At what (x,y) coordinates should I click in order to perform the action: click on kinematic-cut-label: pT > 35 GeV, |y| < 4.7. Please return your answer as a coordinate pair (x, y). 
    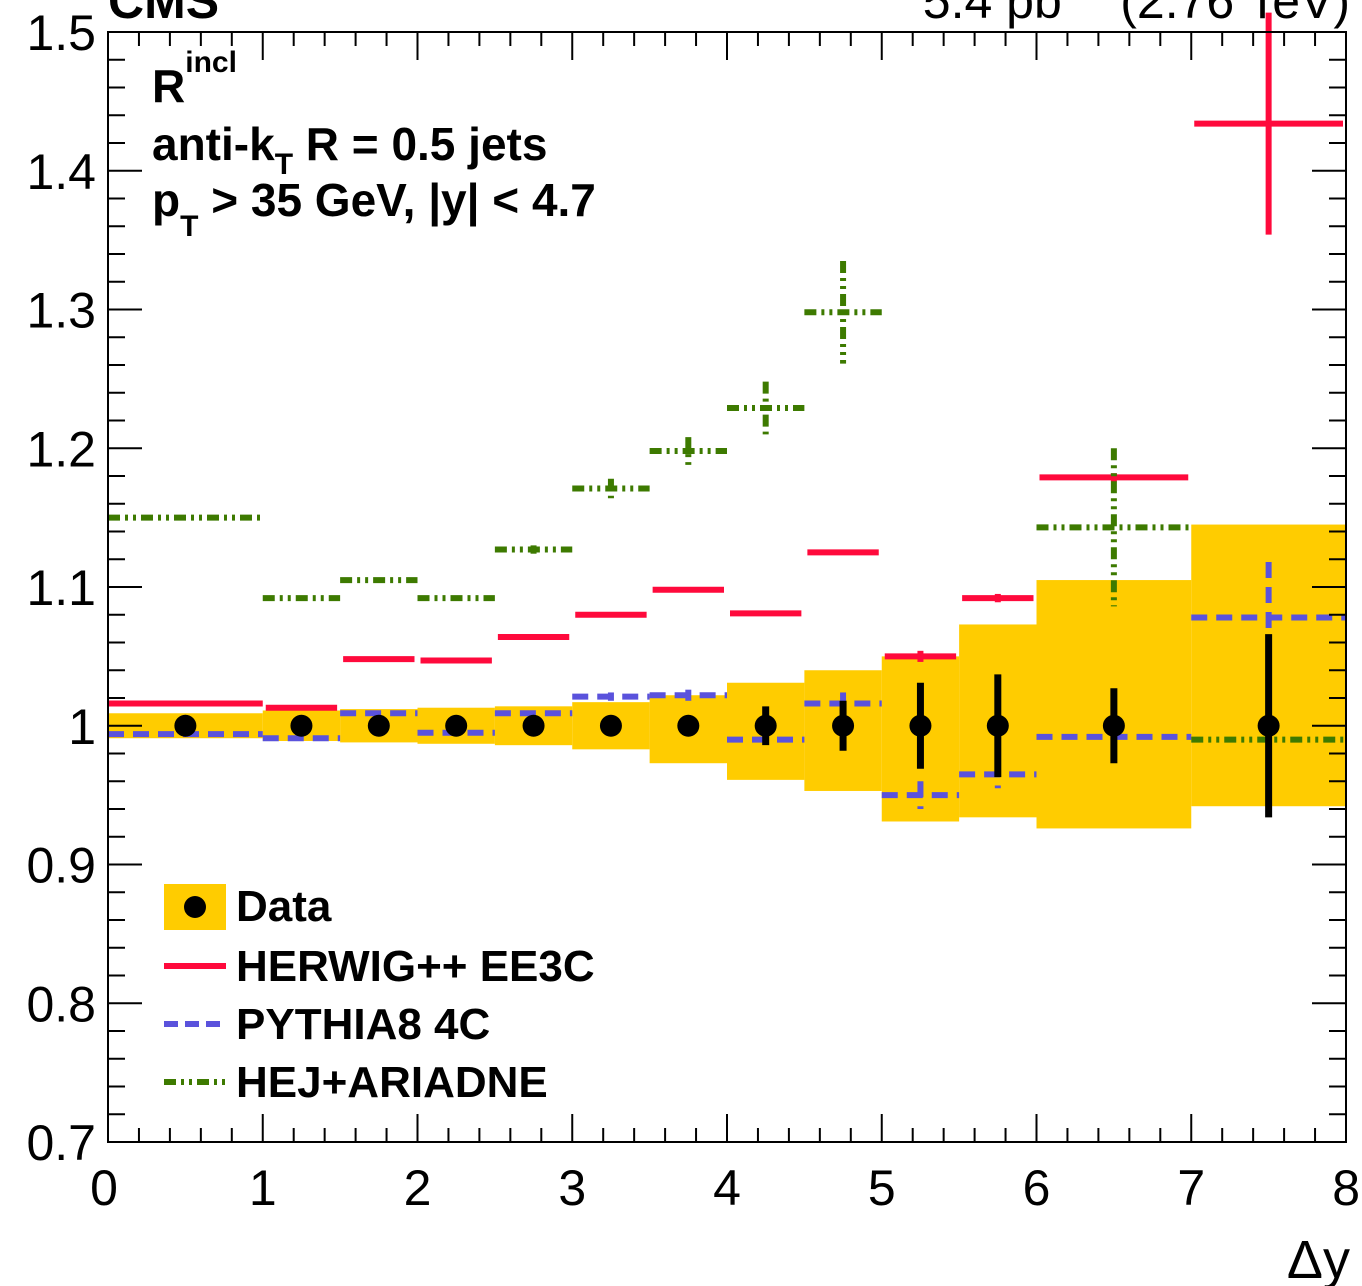
    Looking at the image, I should click on (374, 208).